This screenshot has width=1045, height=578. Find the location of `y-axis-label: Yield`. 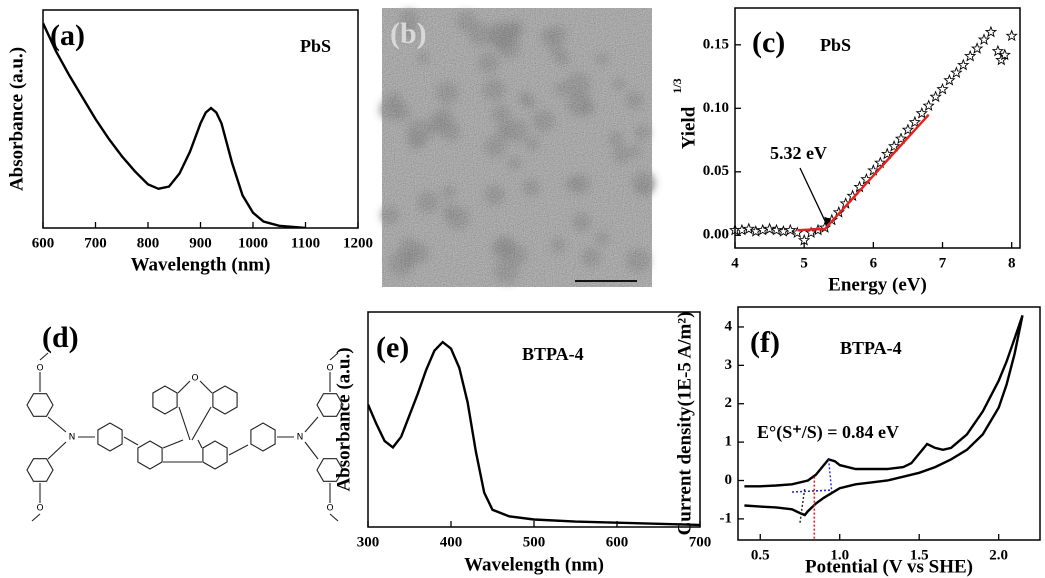

y-axis-label: Yield is located at coordinates (688, 127).